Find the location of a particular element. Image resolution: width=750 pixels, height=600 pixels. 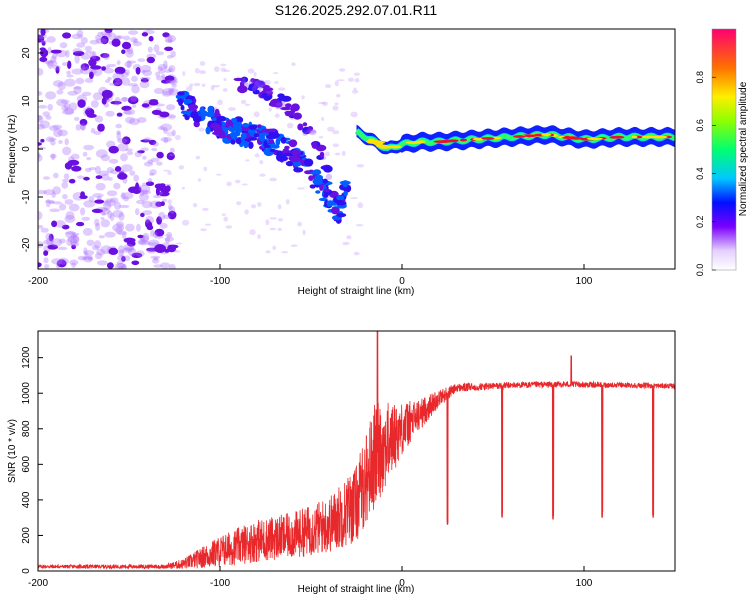

spectrogram-x-tick-label: 0 is located at coordinates (402, 281).